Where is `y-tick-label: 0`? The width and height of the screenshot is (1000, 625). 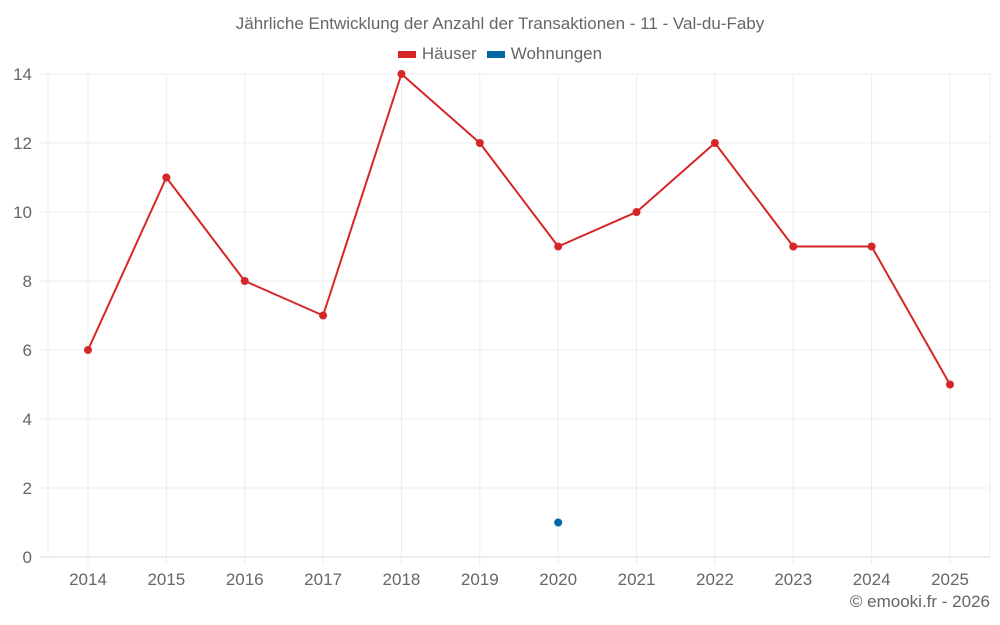 y-tick-label: 0 is located at coordinates (27, 557).